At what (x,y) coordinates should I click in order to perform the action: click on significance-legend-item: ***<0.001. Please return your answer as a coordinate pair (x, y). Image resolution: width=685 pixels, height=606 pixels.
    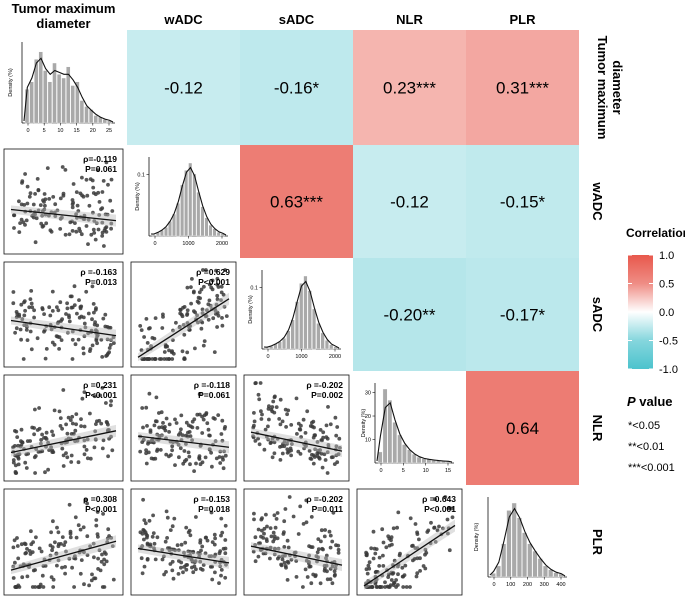
    Looking at the image, I should click on (651, 468).